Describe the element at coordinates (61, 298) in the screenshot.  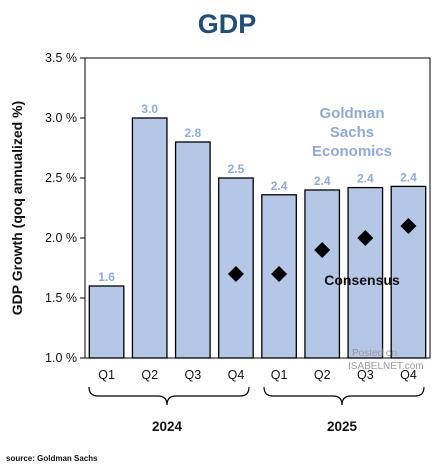
I see `y-tick-label: 1.5 %` at that location.